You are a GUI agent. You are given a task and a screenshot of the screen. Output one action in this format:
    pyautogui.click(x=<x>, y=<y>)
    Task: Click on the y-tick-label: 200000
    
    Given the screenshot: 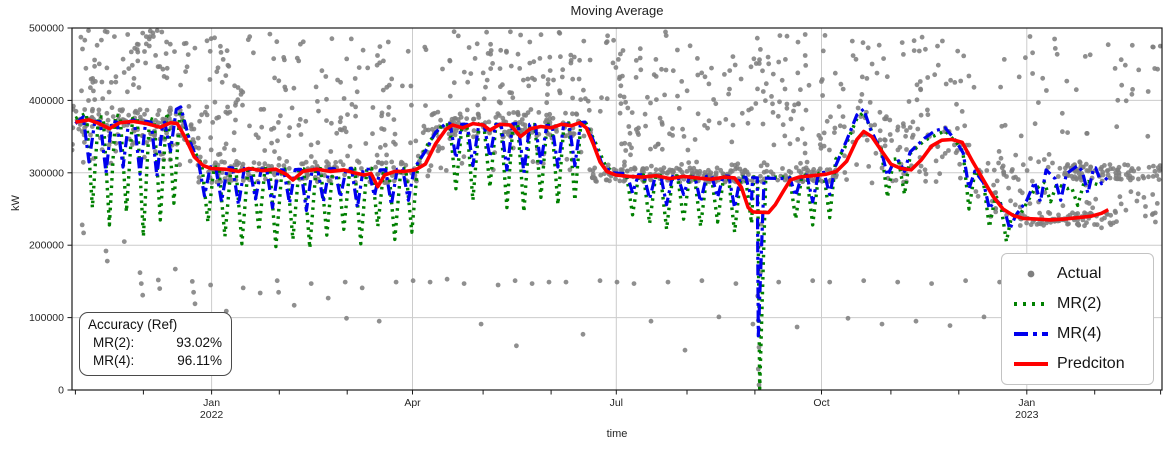 What is the action you would take?
    pyautogui.click(x=46, y=246)
    